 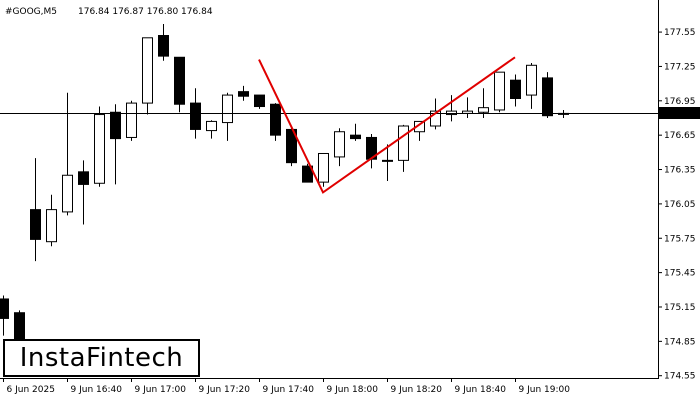 I want to click on y-tick-label: 176.05, so click(x=680, y=205).